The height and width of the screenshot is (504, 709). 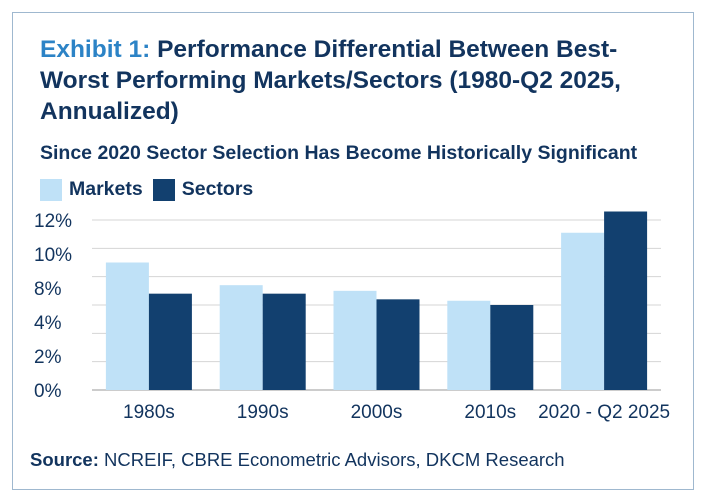 I want to click on y-tick-label: 8%, so click(x=48, y=289).